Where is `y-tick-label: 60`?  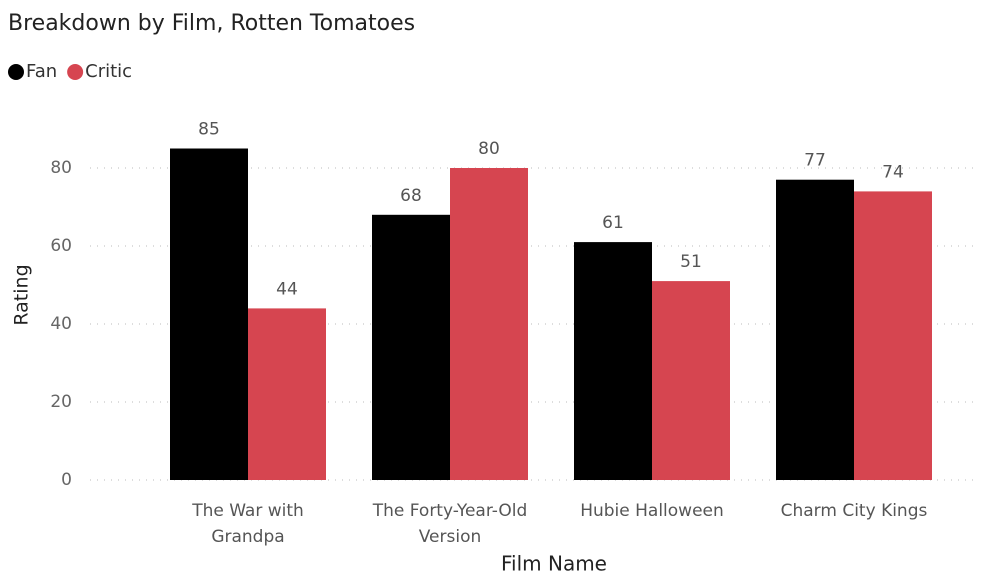
y-tick-label: 60 is located at coordinates (61, 246).